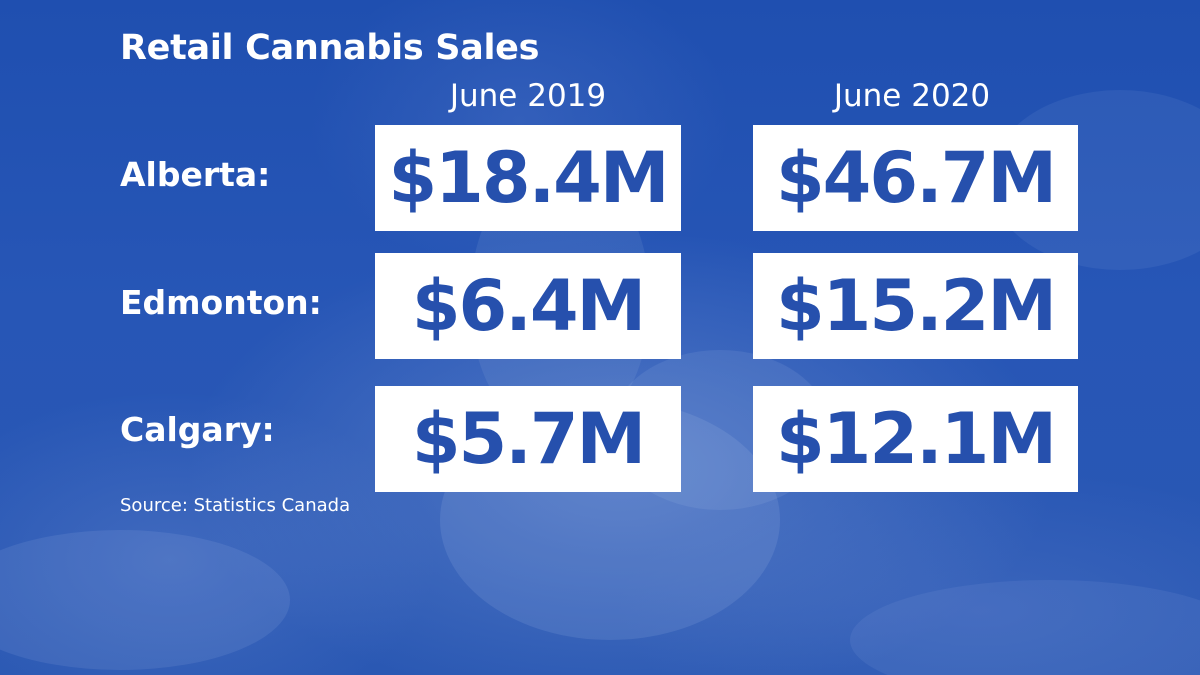 The height and width of the screenshot is (675, 1200). I want to click on value-calgary-2020: $12.1M, so click(916, 439).